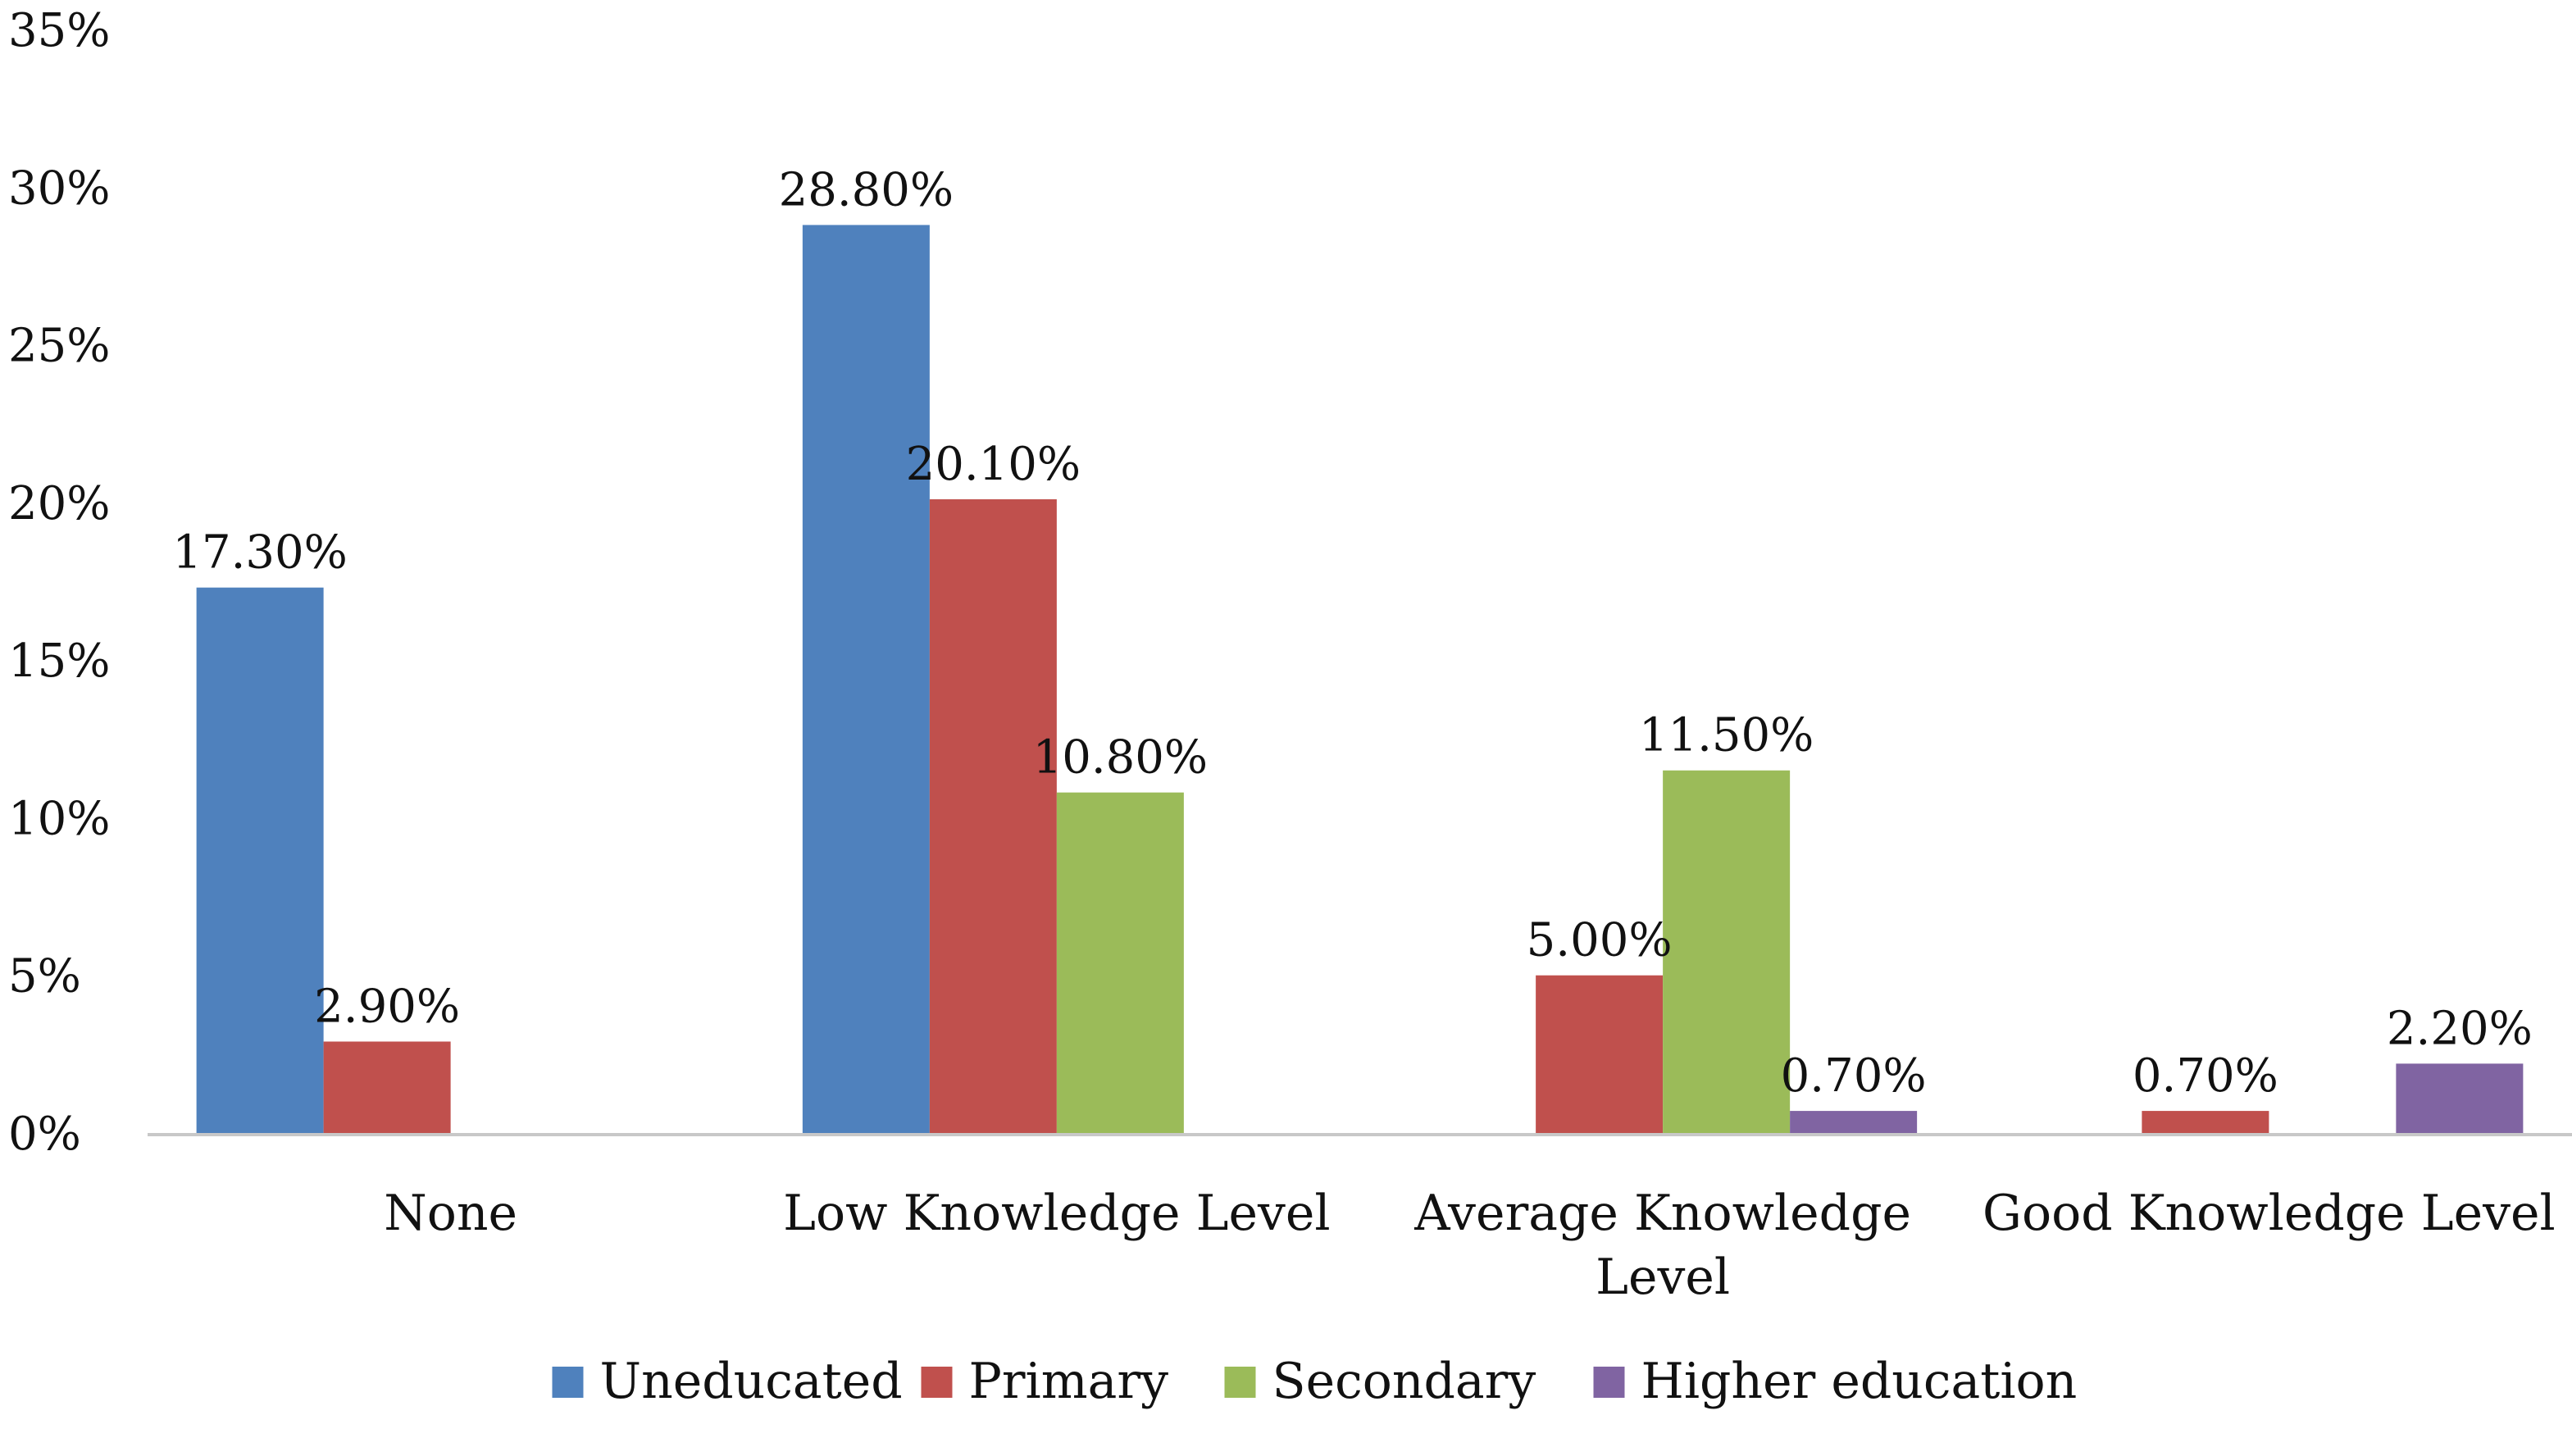 The height and width of the screenshot is (1456, 2572). Describe the element at coordinates (59, 31) in the screenshot. I see `y-tick-label: 35%` at that location.